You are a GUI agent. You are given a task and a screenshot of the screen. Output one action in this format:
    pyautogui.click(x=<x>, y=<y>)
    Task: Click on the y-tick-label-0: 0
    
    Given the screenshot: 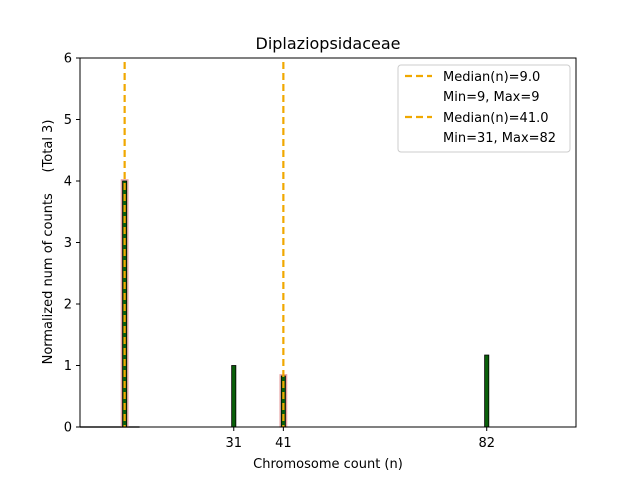 What is the action you would take?
    pyautogui.click(x=68, y=428)
    